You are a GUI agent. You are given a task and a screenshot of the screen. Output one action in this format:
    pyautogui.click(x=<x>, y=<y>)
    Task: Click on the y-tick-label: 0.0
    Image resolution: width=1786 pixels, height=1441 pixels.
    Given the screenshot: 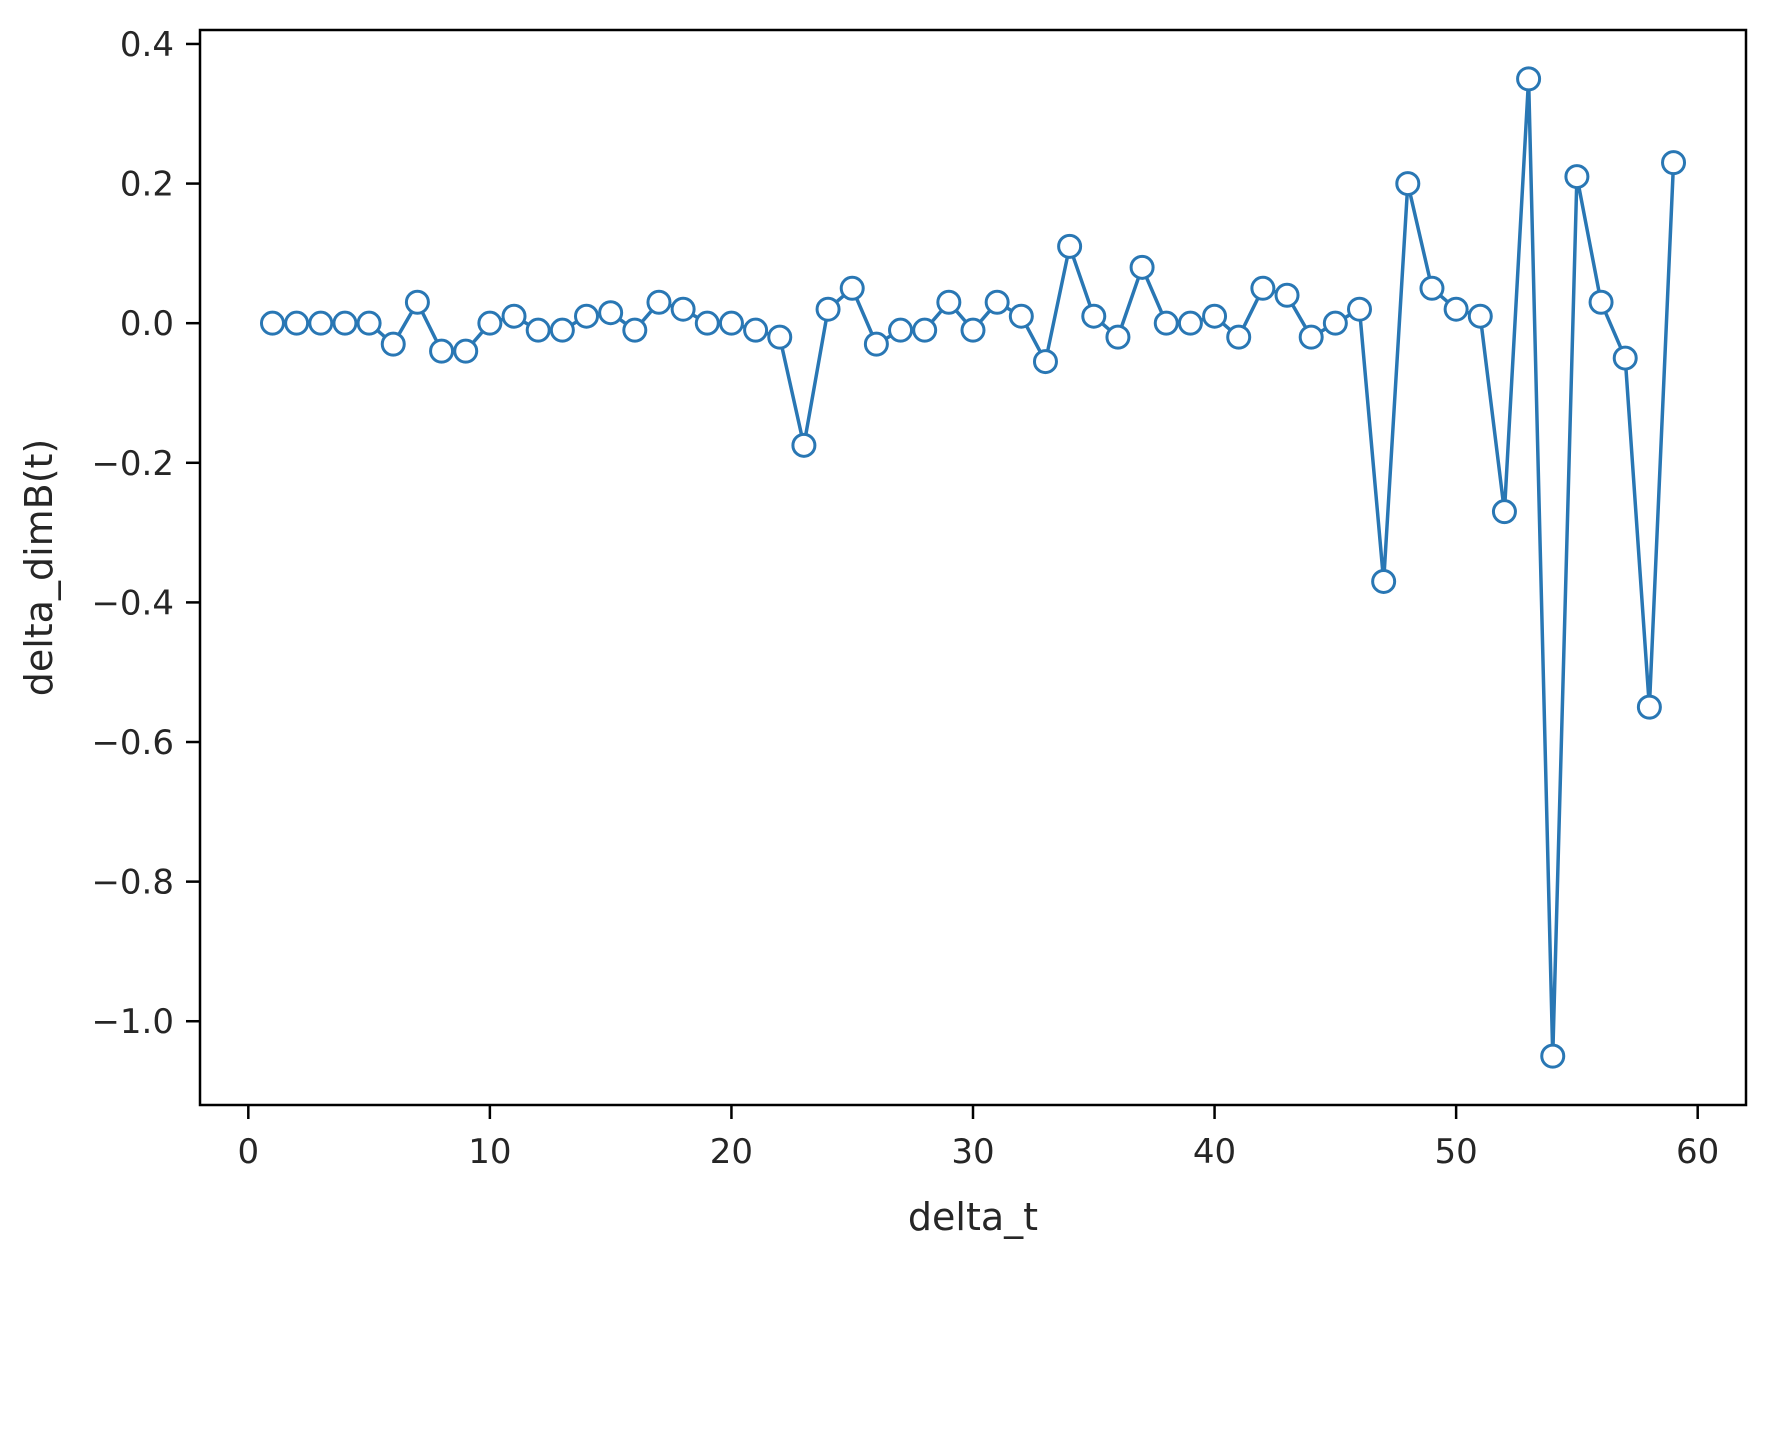 What is the action you would take?
    pyautogui.click(x=147, y=324)
    